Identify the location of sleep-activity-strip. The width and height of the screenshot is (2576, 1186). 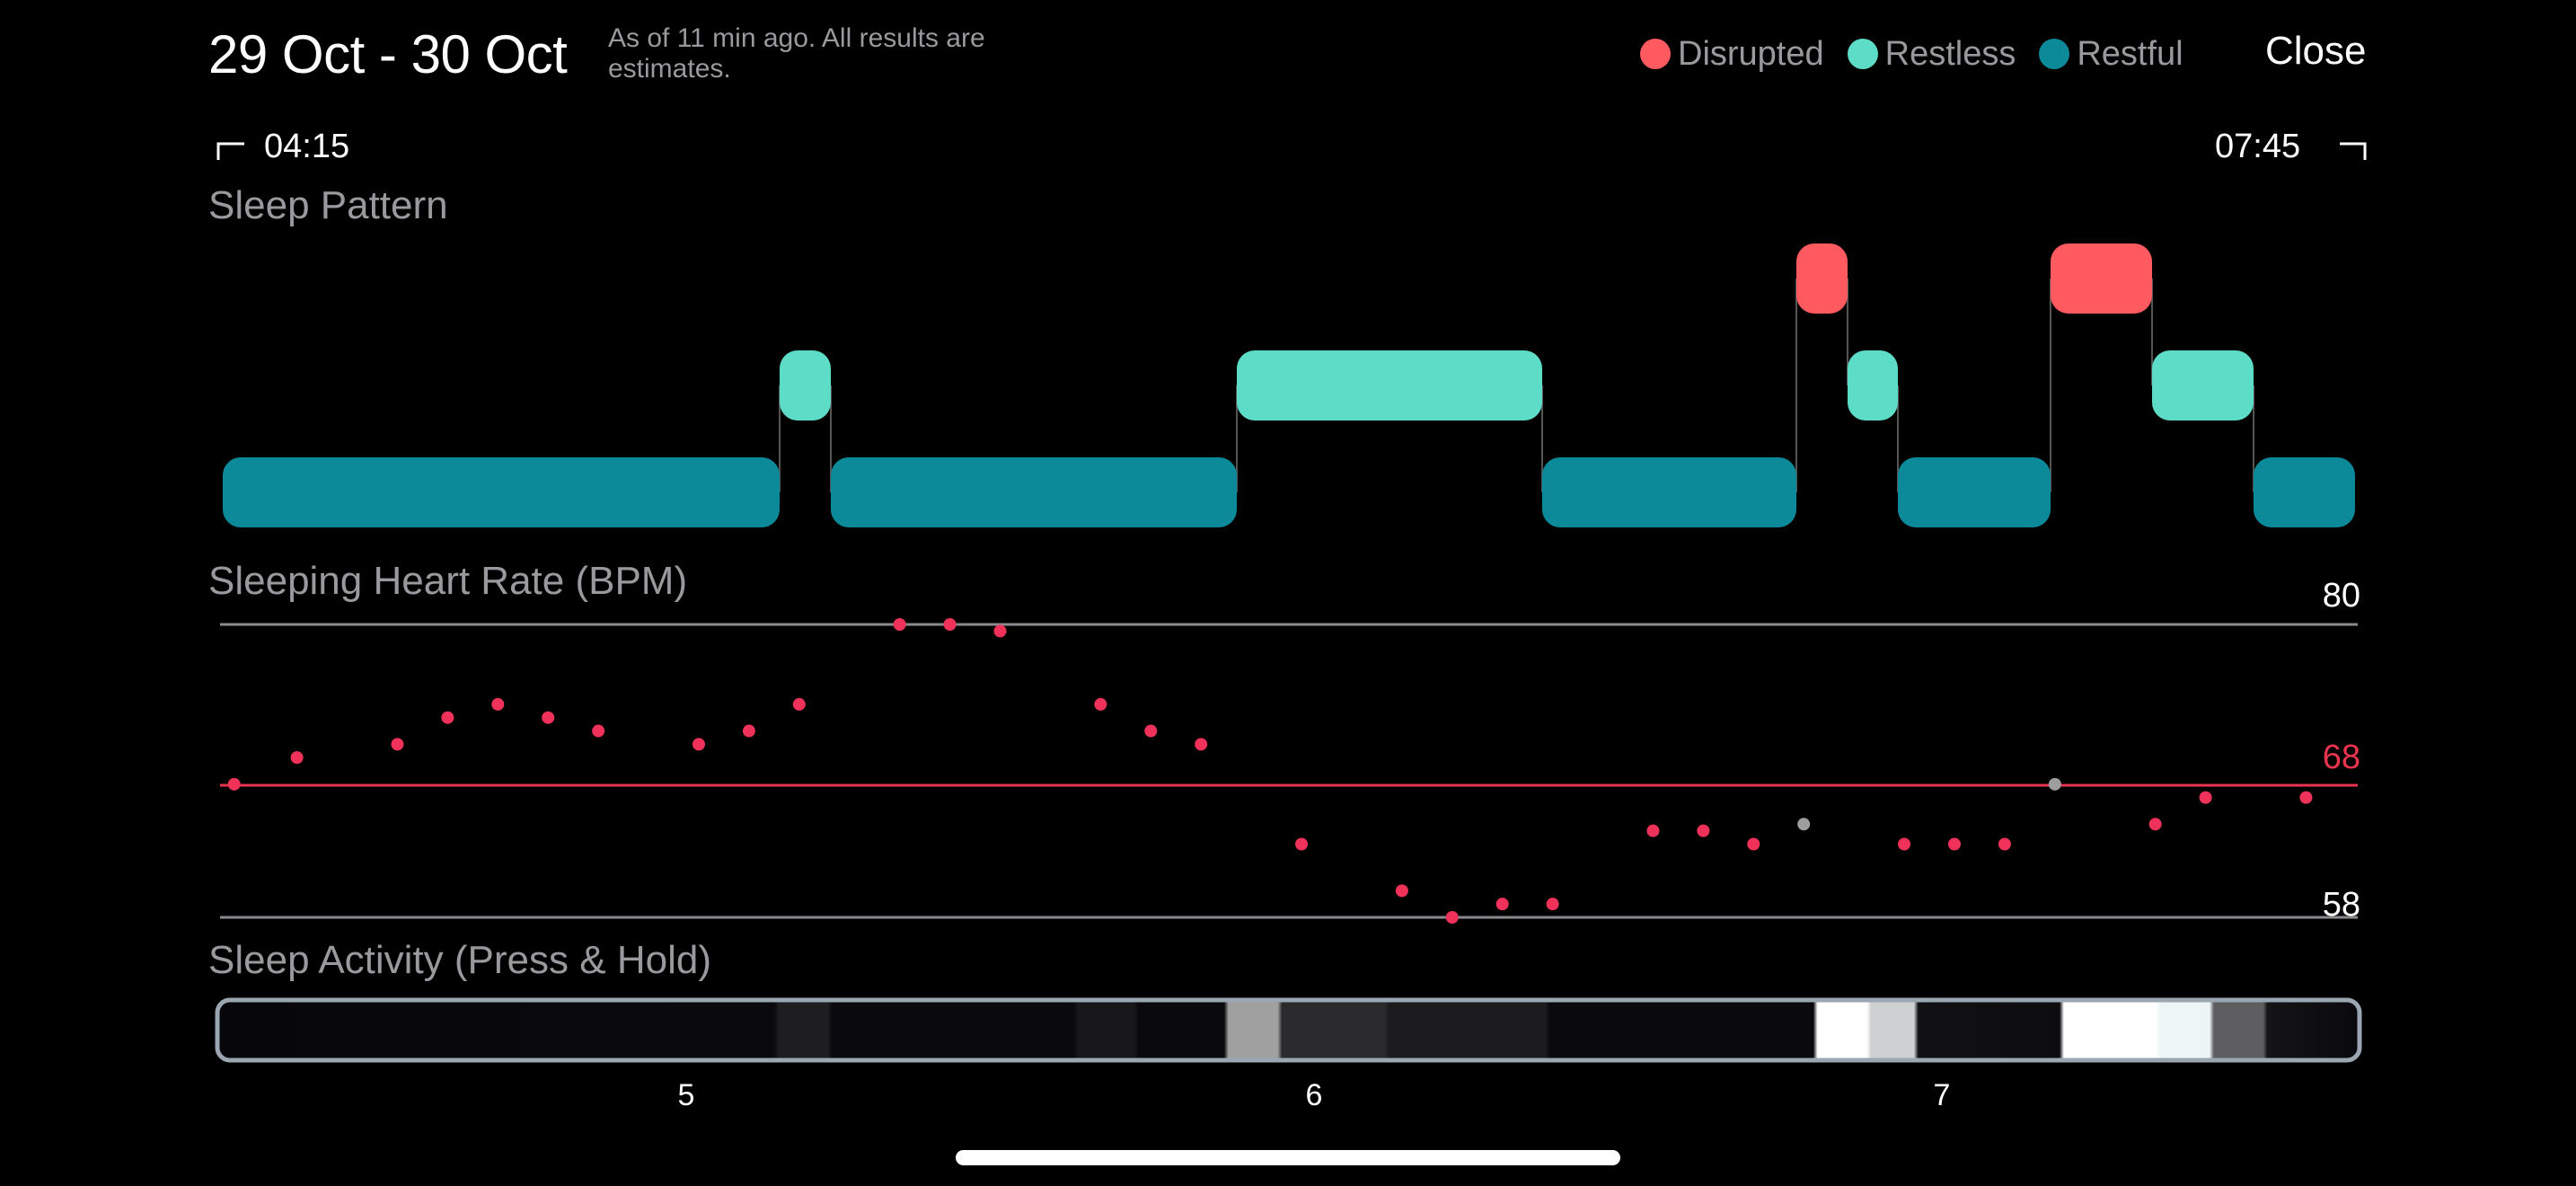
(1288, 1030).